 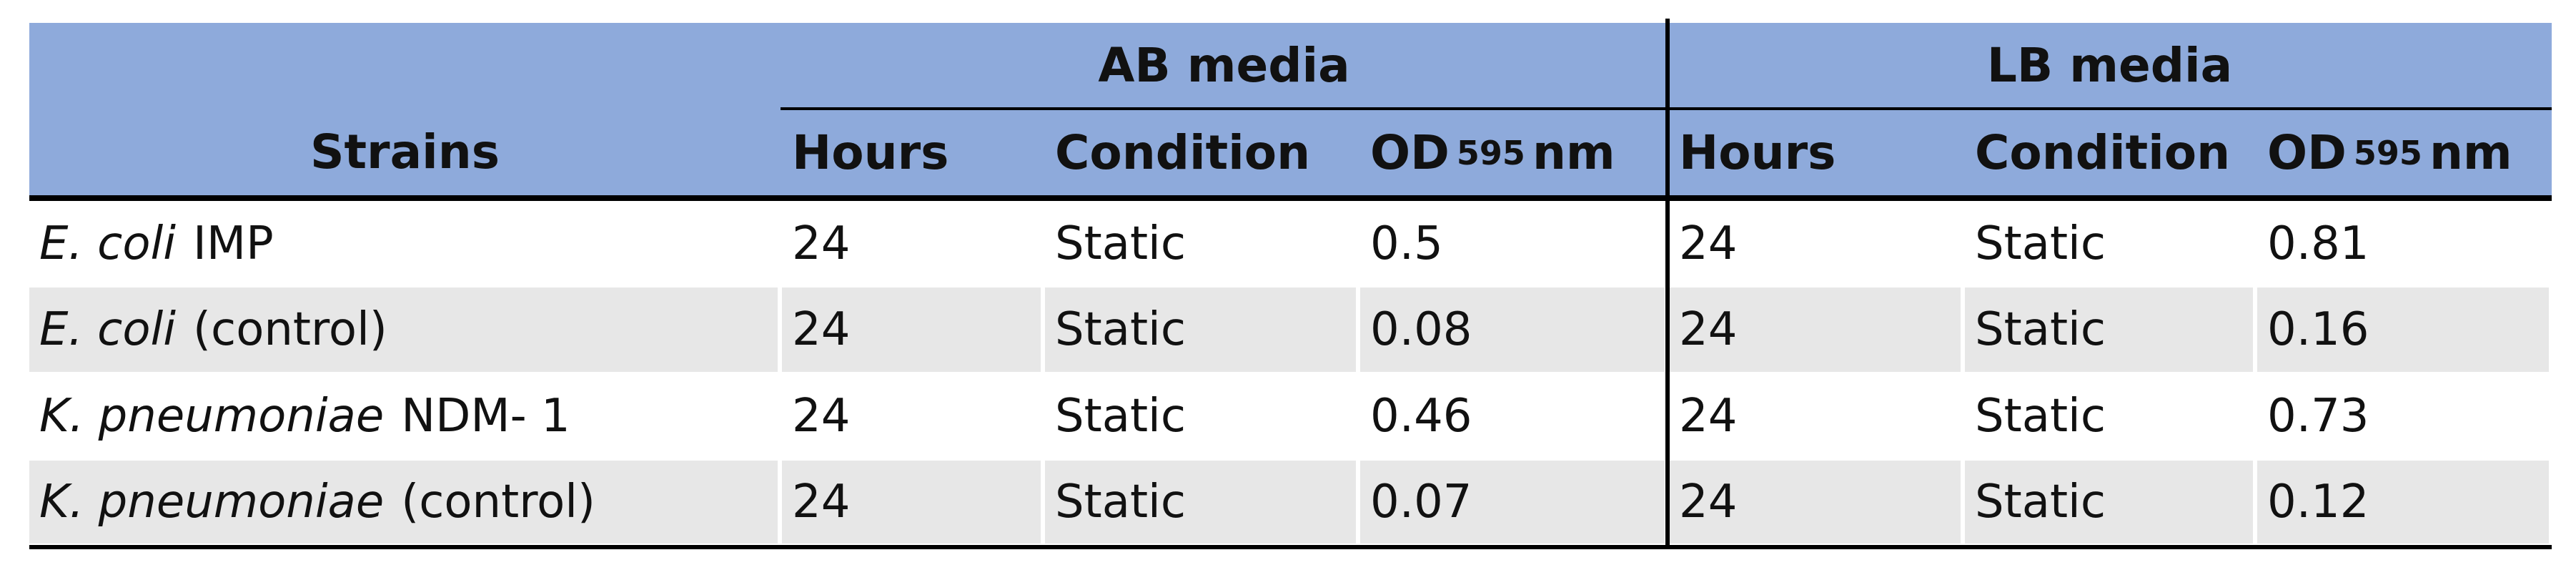 What do you see at coordinates (1290, 198) in the screenshot?
I see `header-bottom-rule` at bounding box center [1290, 198].